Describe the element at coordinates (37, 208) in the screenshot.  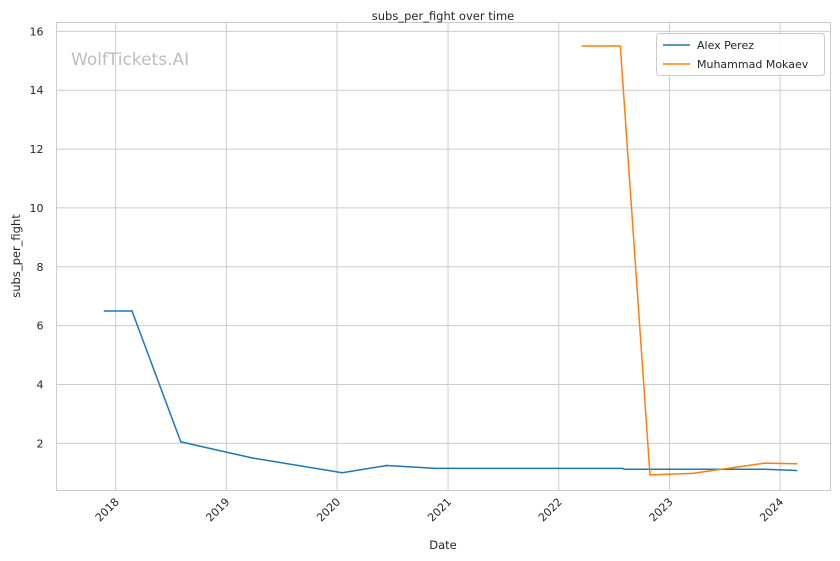
I see `y-tick-label: 10` at that location.